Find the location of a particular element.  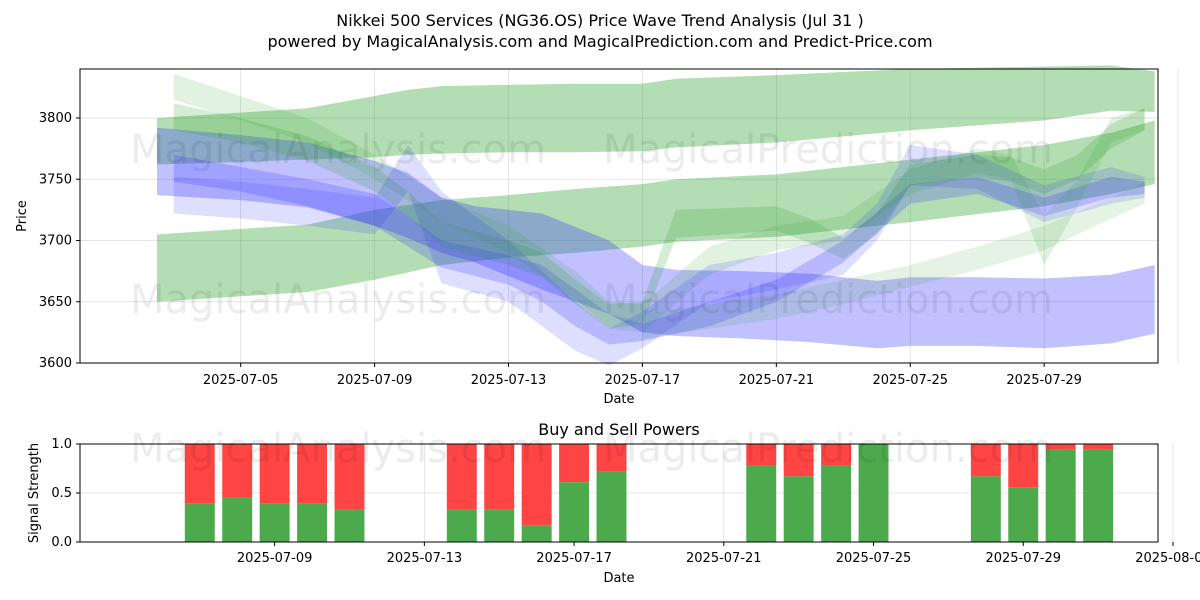

watermark-mid-left: MagicalAnalysis.com is located at coordinates (338, 300).